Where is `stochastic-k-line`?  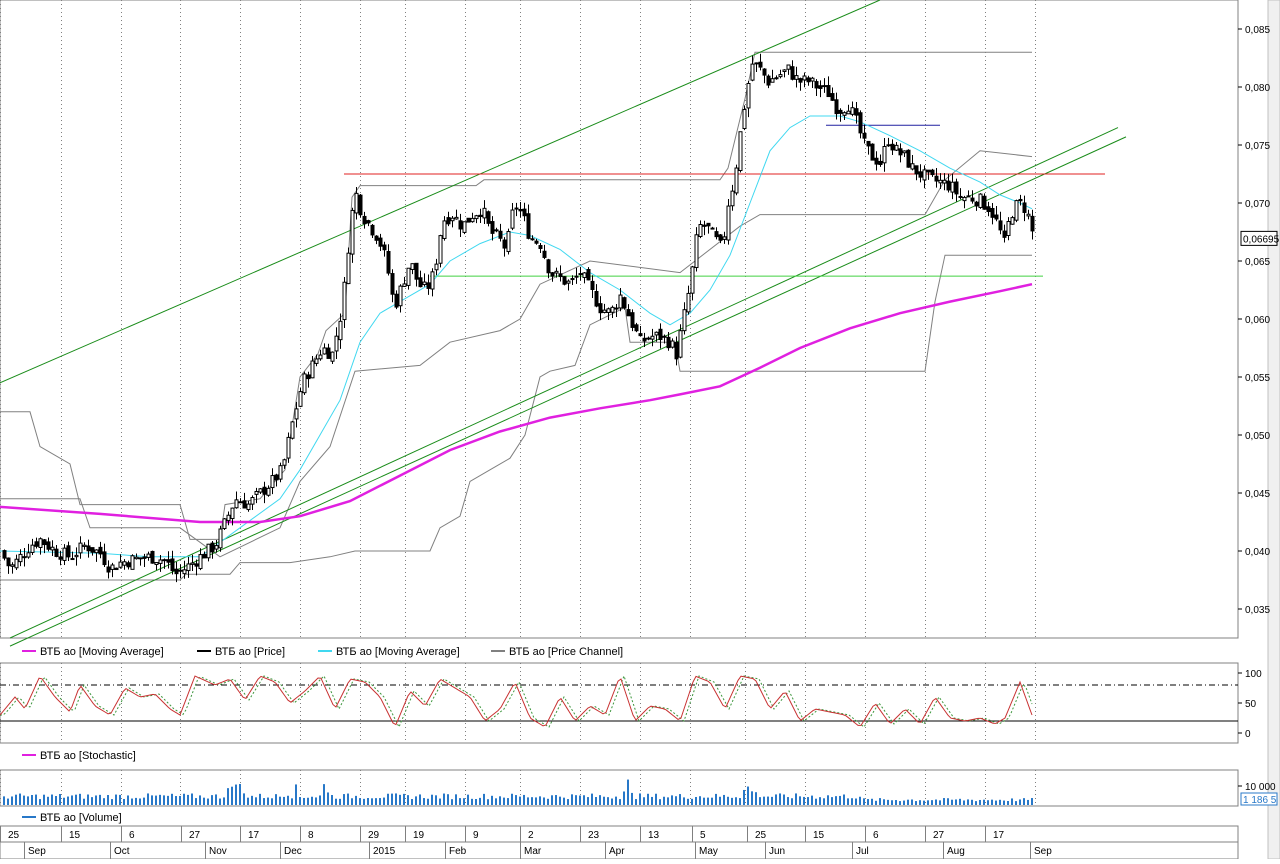 stochastic-k-line is located at coordinates (516, 701).